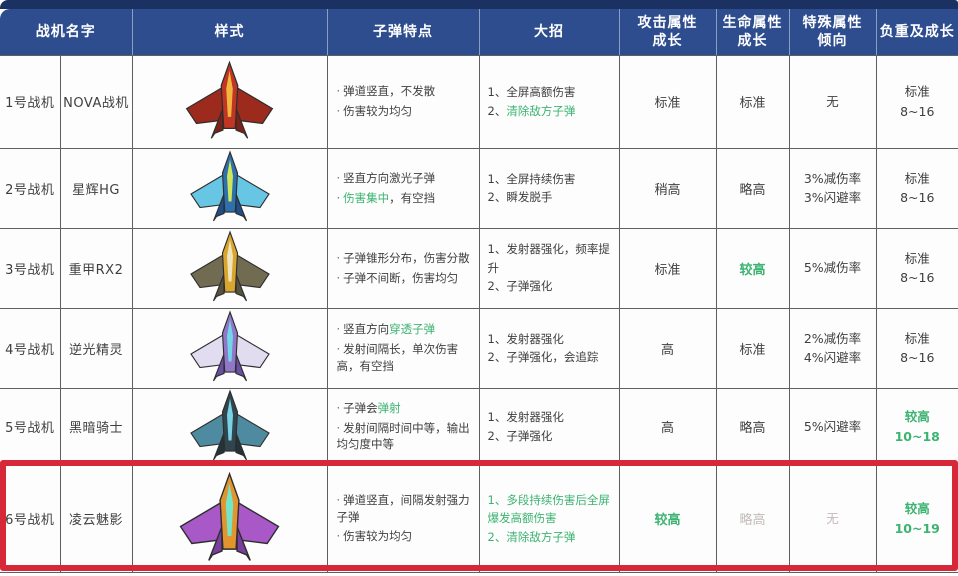 The height and width of the screenshot is (576, 958). I want to click on fighter-id: 6号战机, so click(30, 518).